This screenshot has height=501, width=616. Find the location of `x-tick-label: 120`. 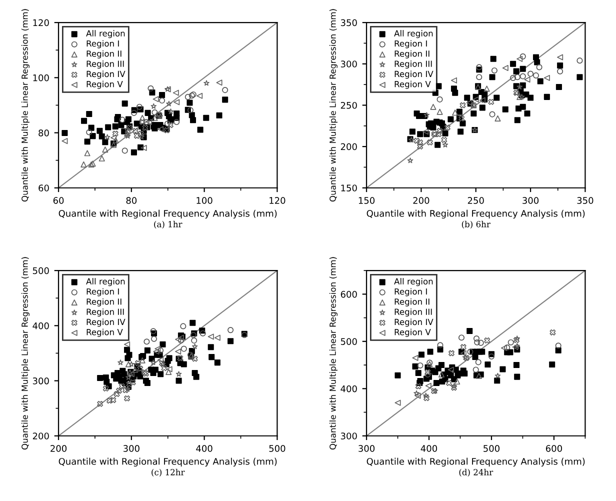

x-tick-label: 120 is located at coordinates (278, 200).